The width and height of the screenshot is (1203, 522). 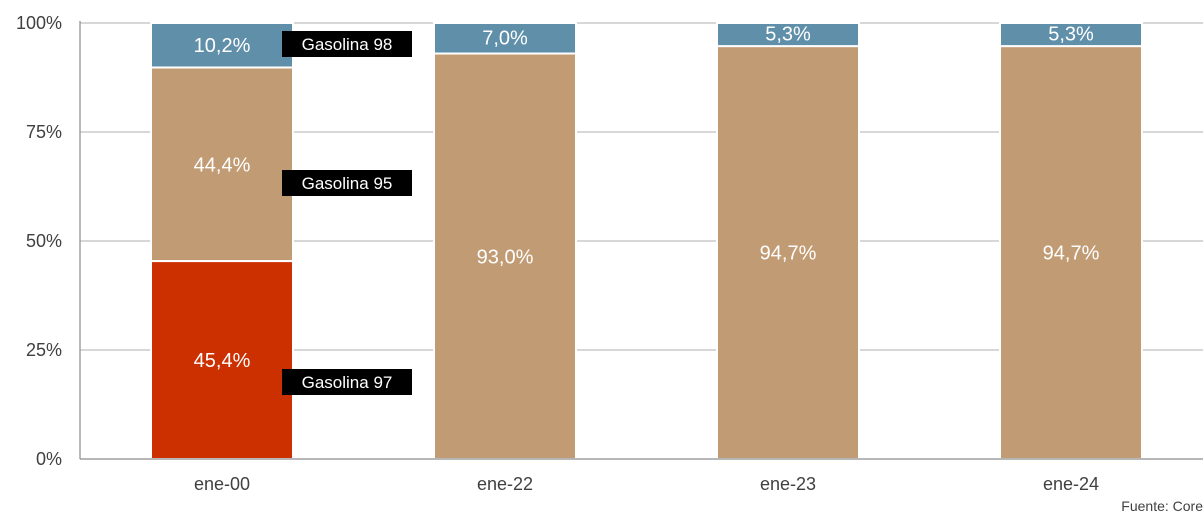 I want to click on legend-tag-label: Gasolina 98, so click(x=347, y=44).